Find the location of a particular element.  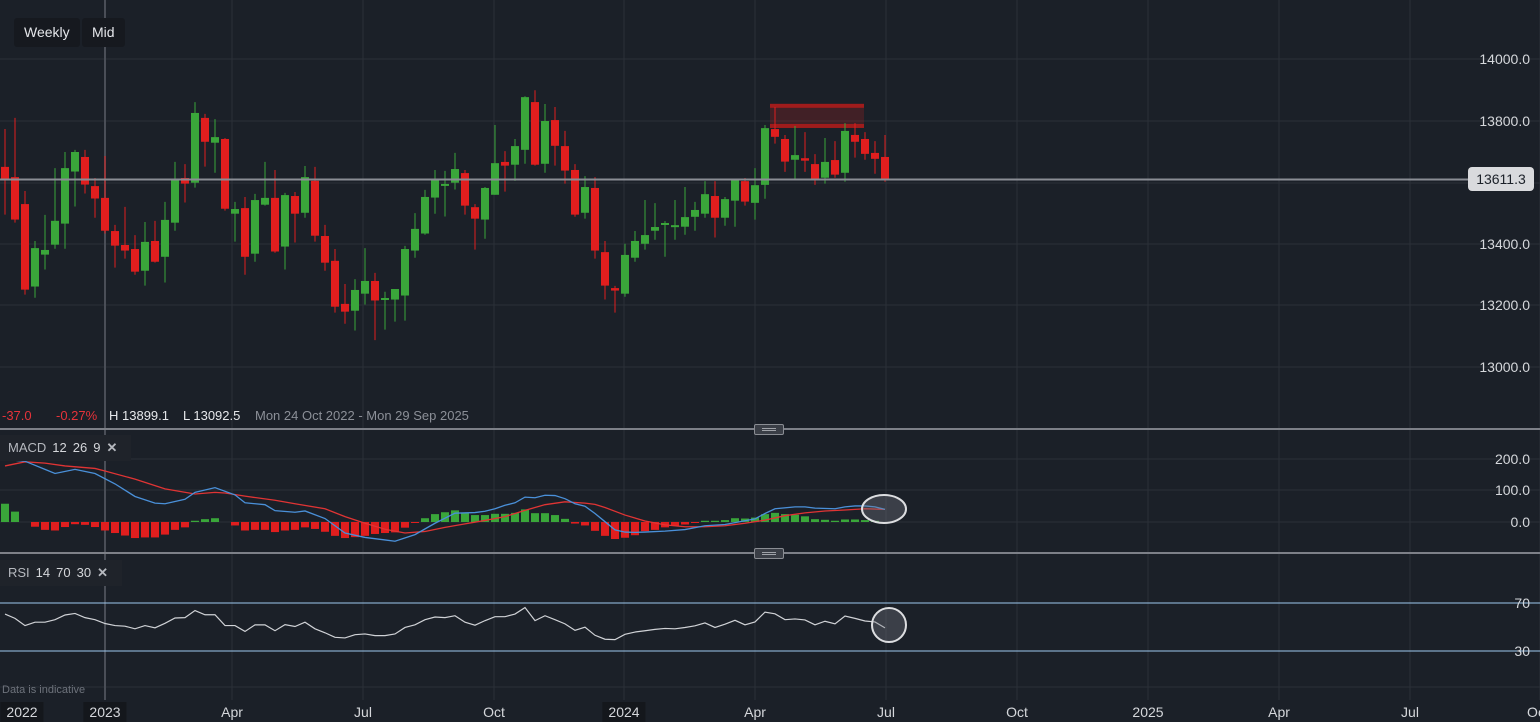

macd-legend: MACD 12 26 9 ✕ is located at coordinates (66, 448).